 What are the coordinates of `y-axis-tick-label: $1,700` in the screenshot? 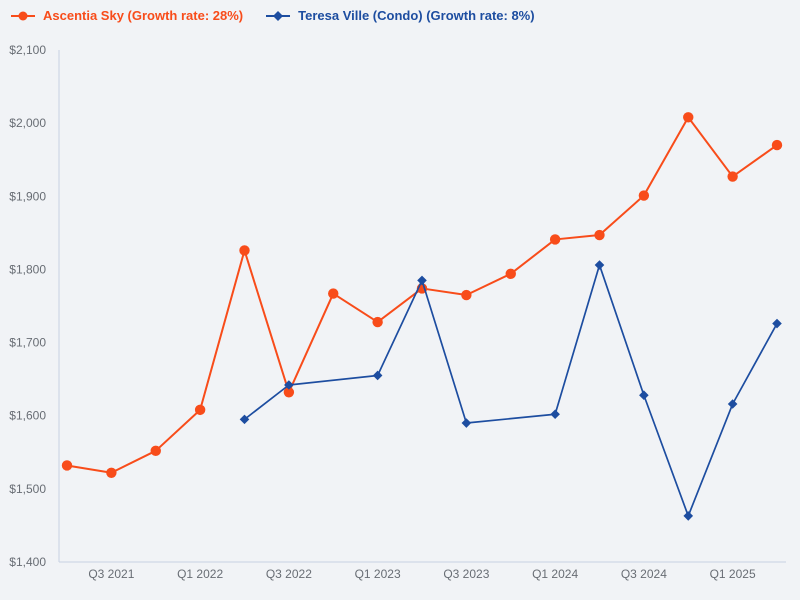 It's located at (27, 343).